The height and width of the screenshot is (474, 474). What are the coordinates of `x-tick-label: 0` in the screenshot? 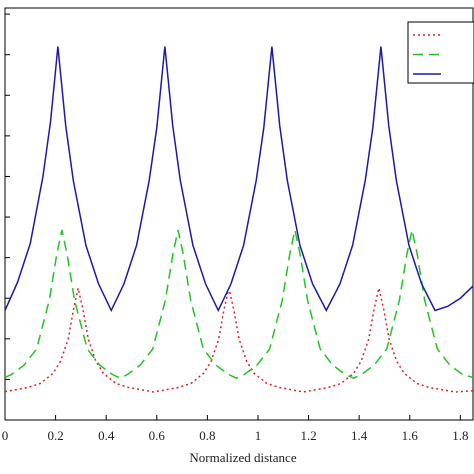 It's located at (5, 435).